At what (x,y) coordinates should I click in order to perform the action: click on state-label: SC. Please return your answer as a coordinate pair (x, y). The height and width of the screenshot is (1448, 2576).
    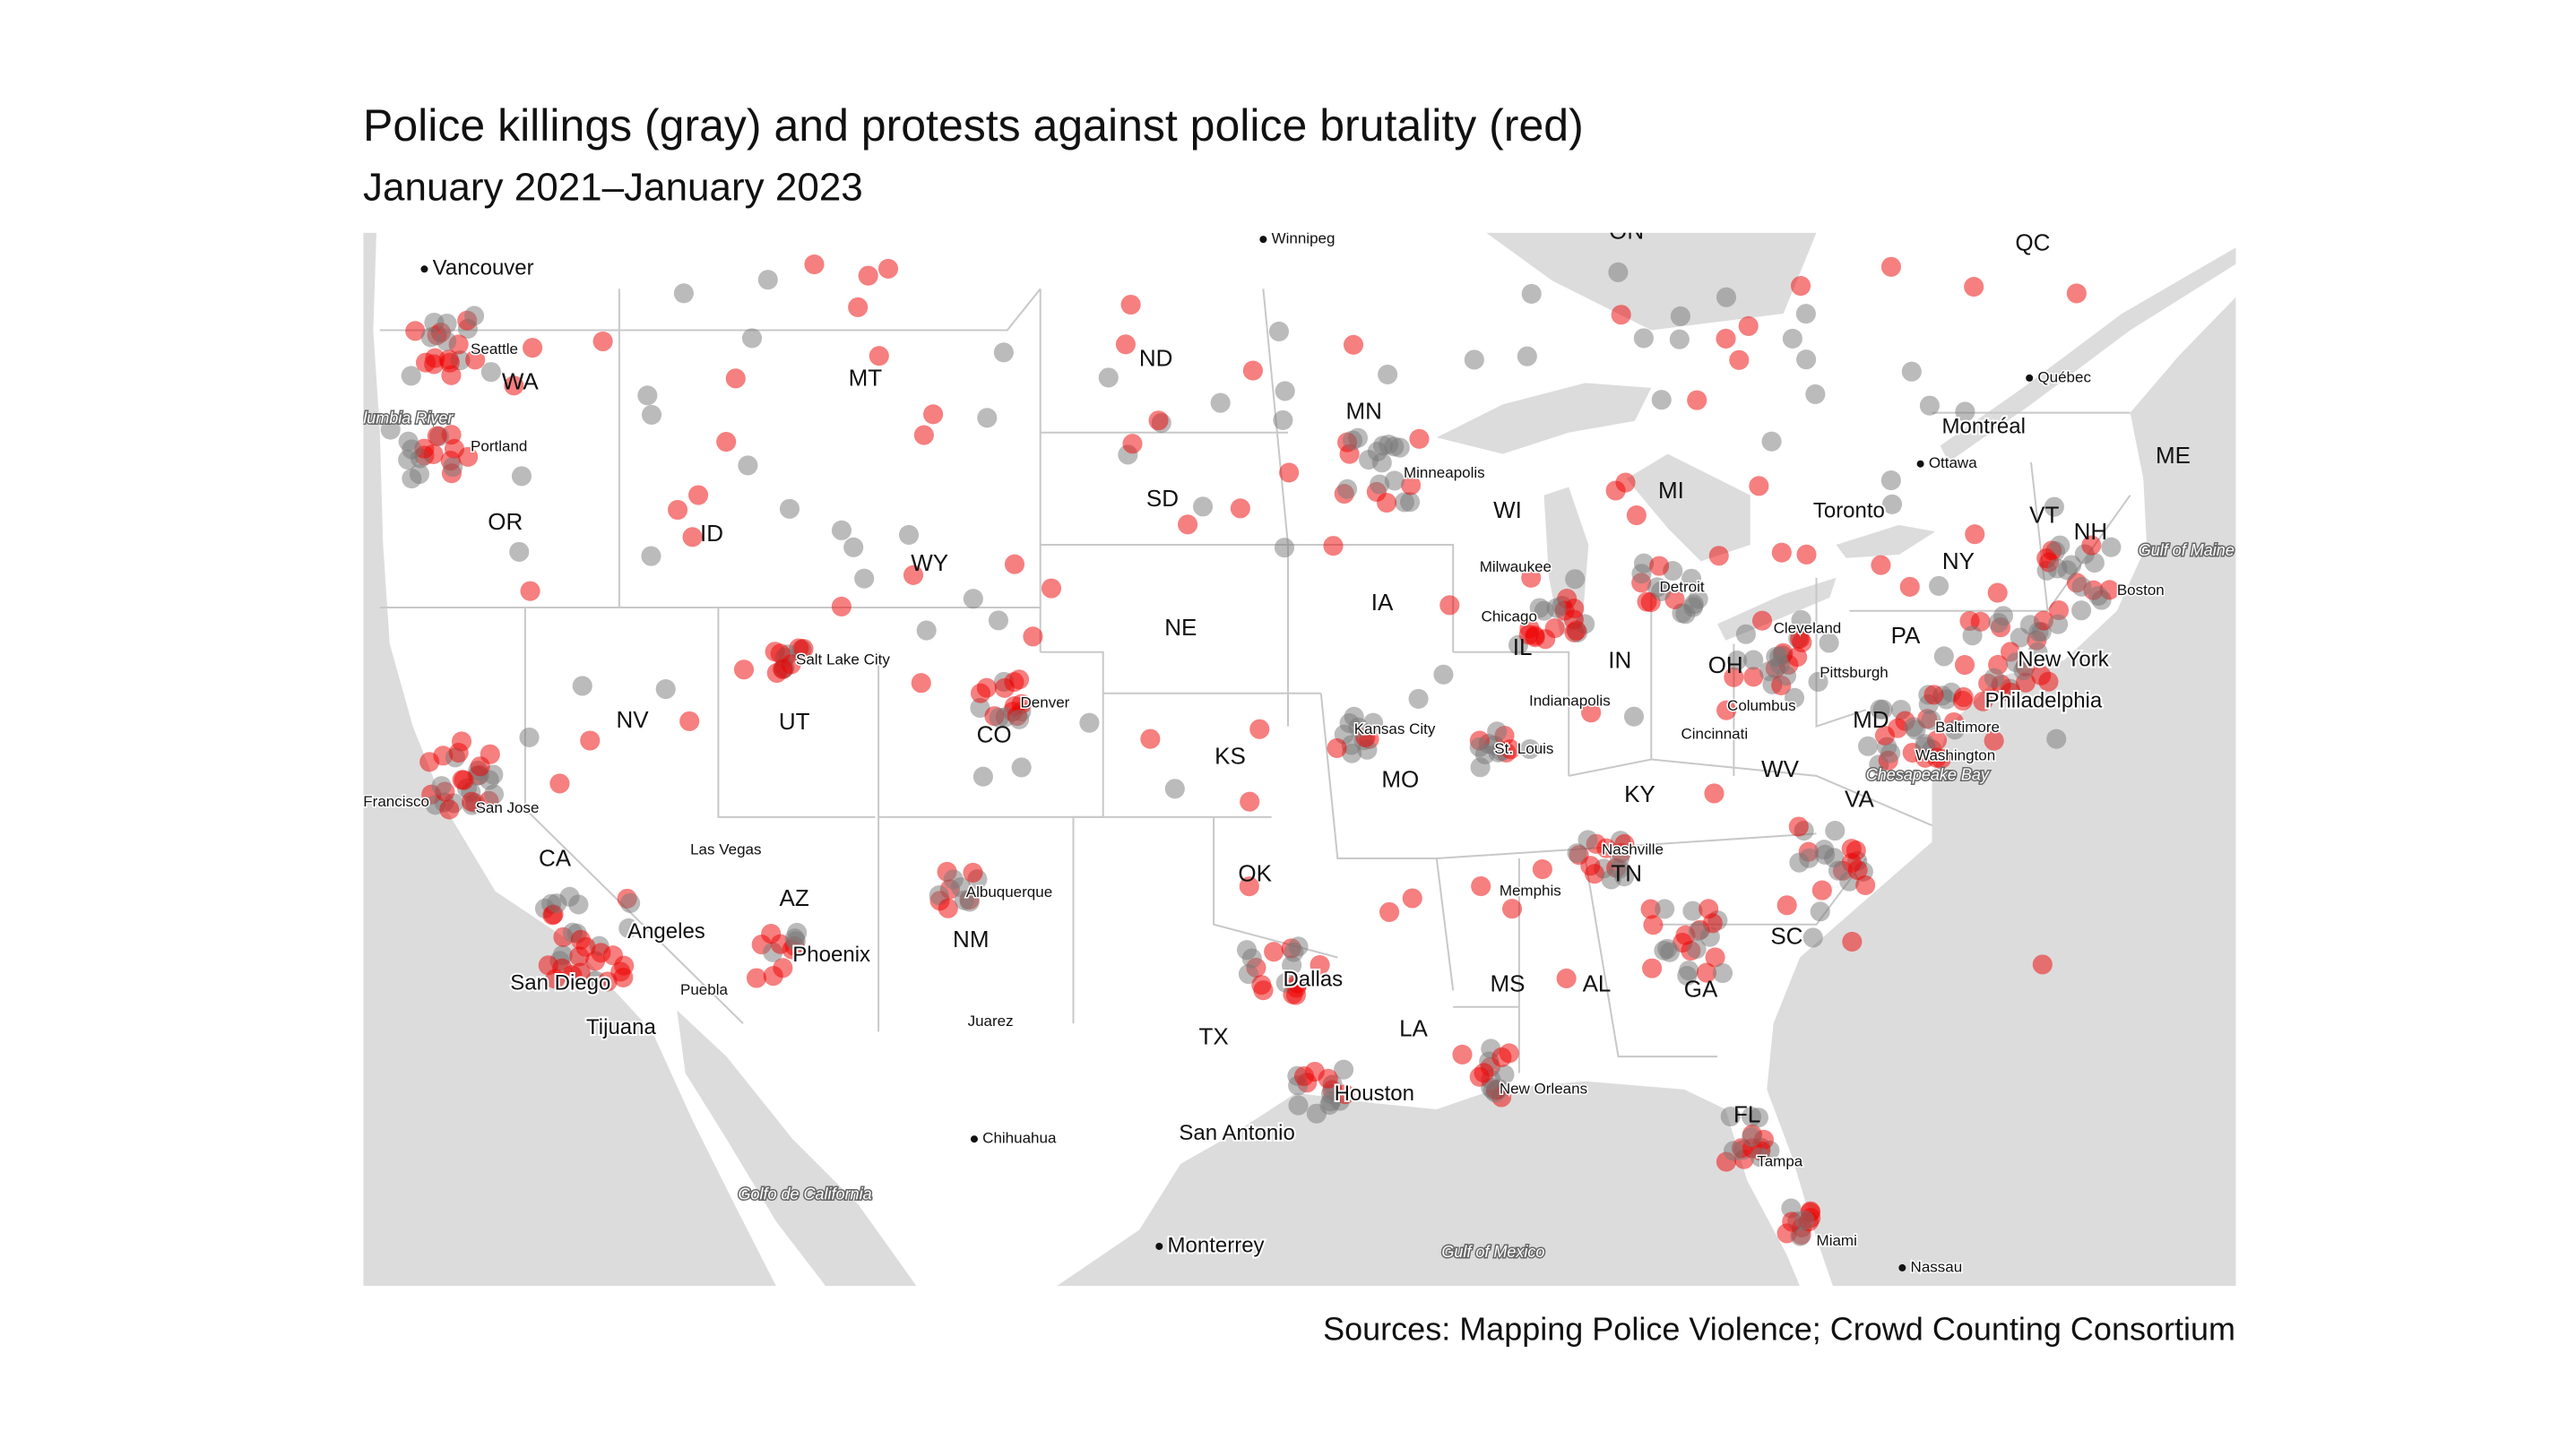
    Looking at the image, I should click on (1786, 935).